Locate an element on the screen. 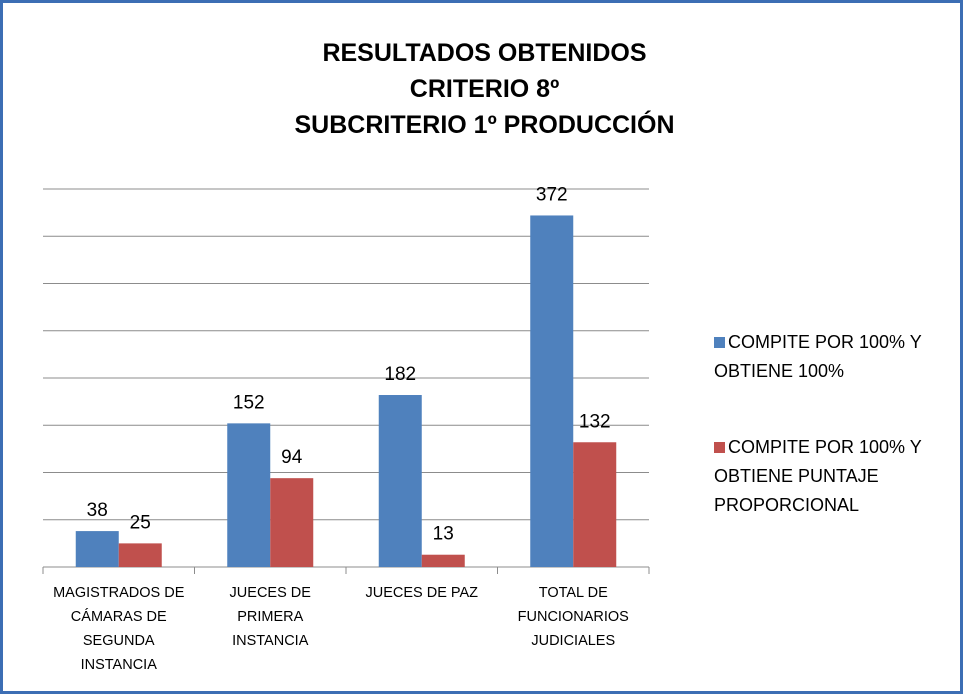 The width and height of the screenshot is (963, 694). x-tick-label: JUECES DE PAZ is located at coordinates (422, 593).